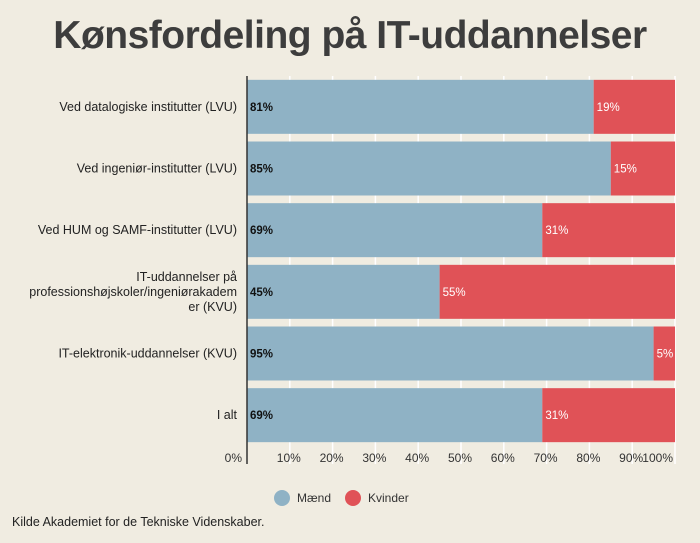 This screenshot has width=700, height=543. I want to click on chart-title: Kønsfordeling på IT-uddannelser, so click(350, 35).